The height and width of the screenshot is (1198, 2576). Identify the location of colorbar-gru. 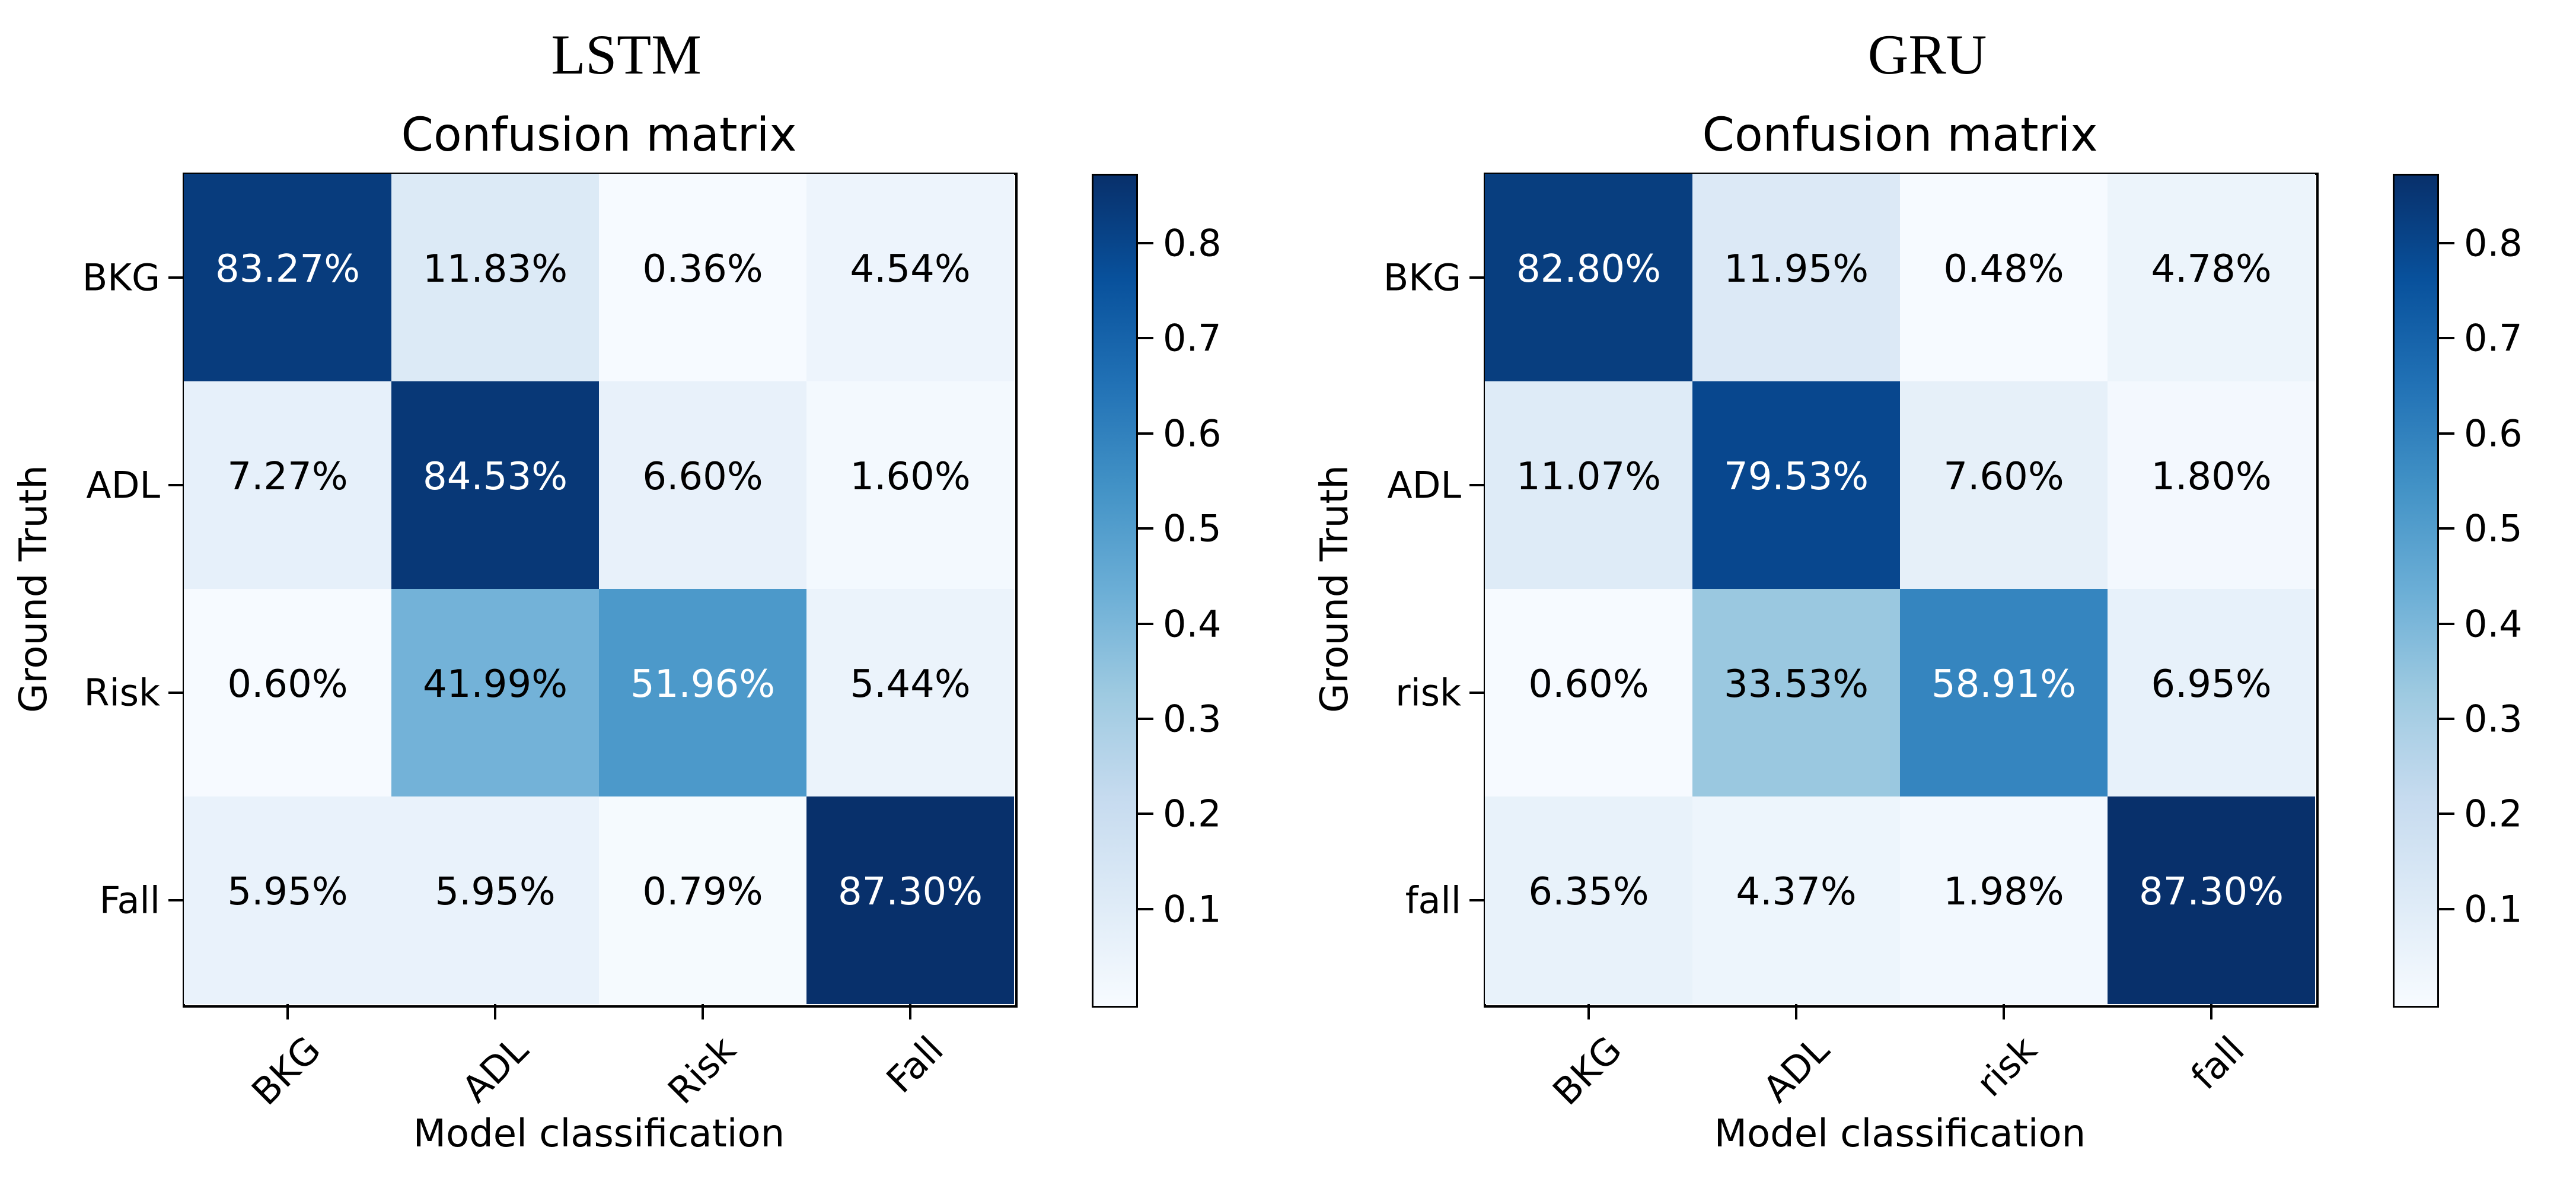
(2416, 591).